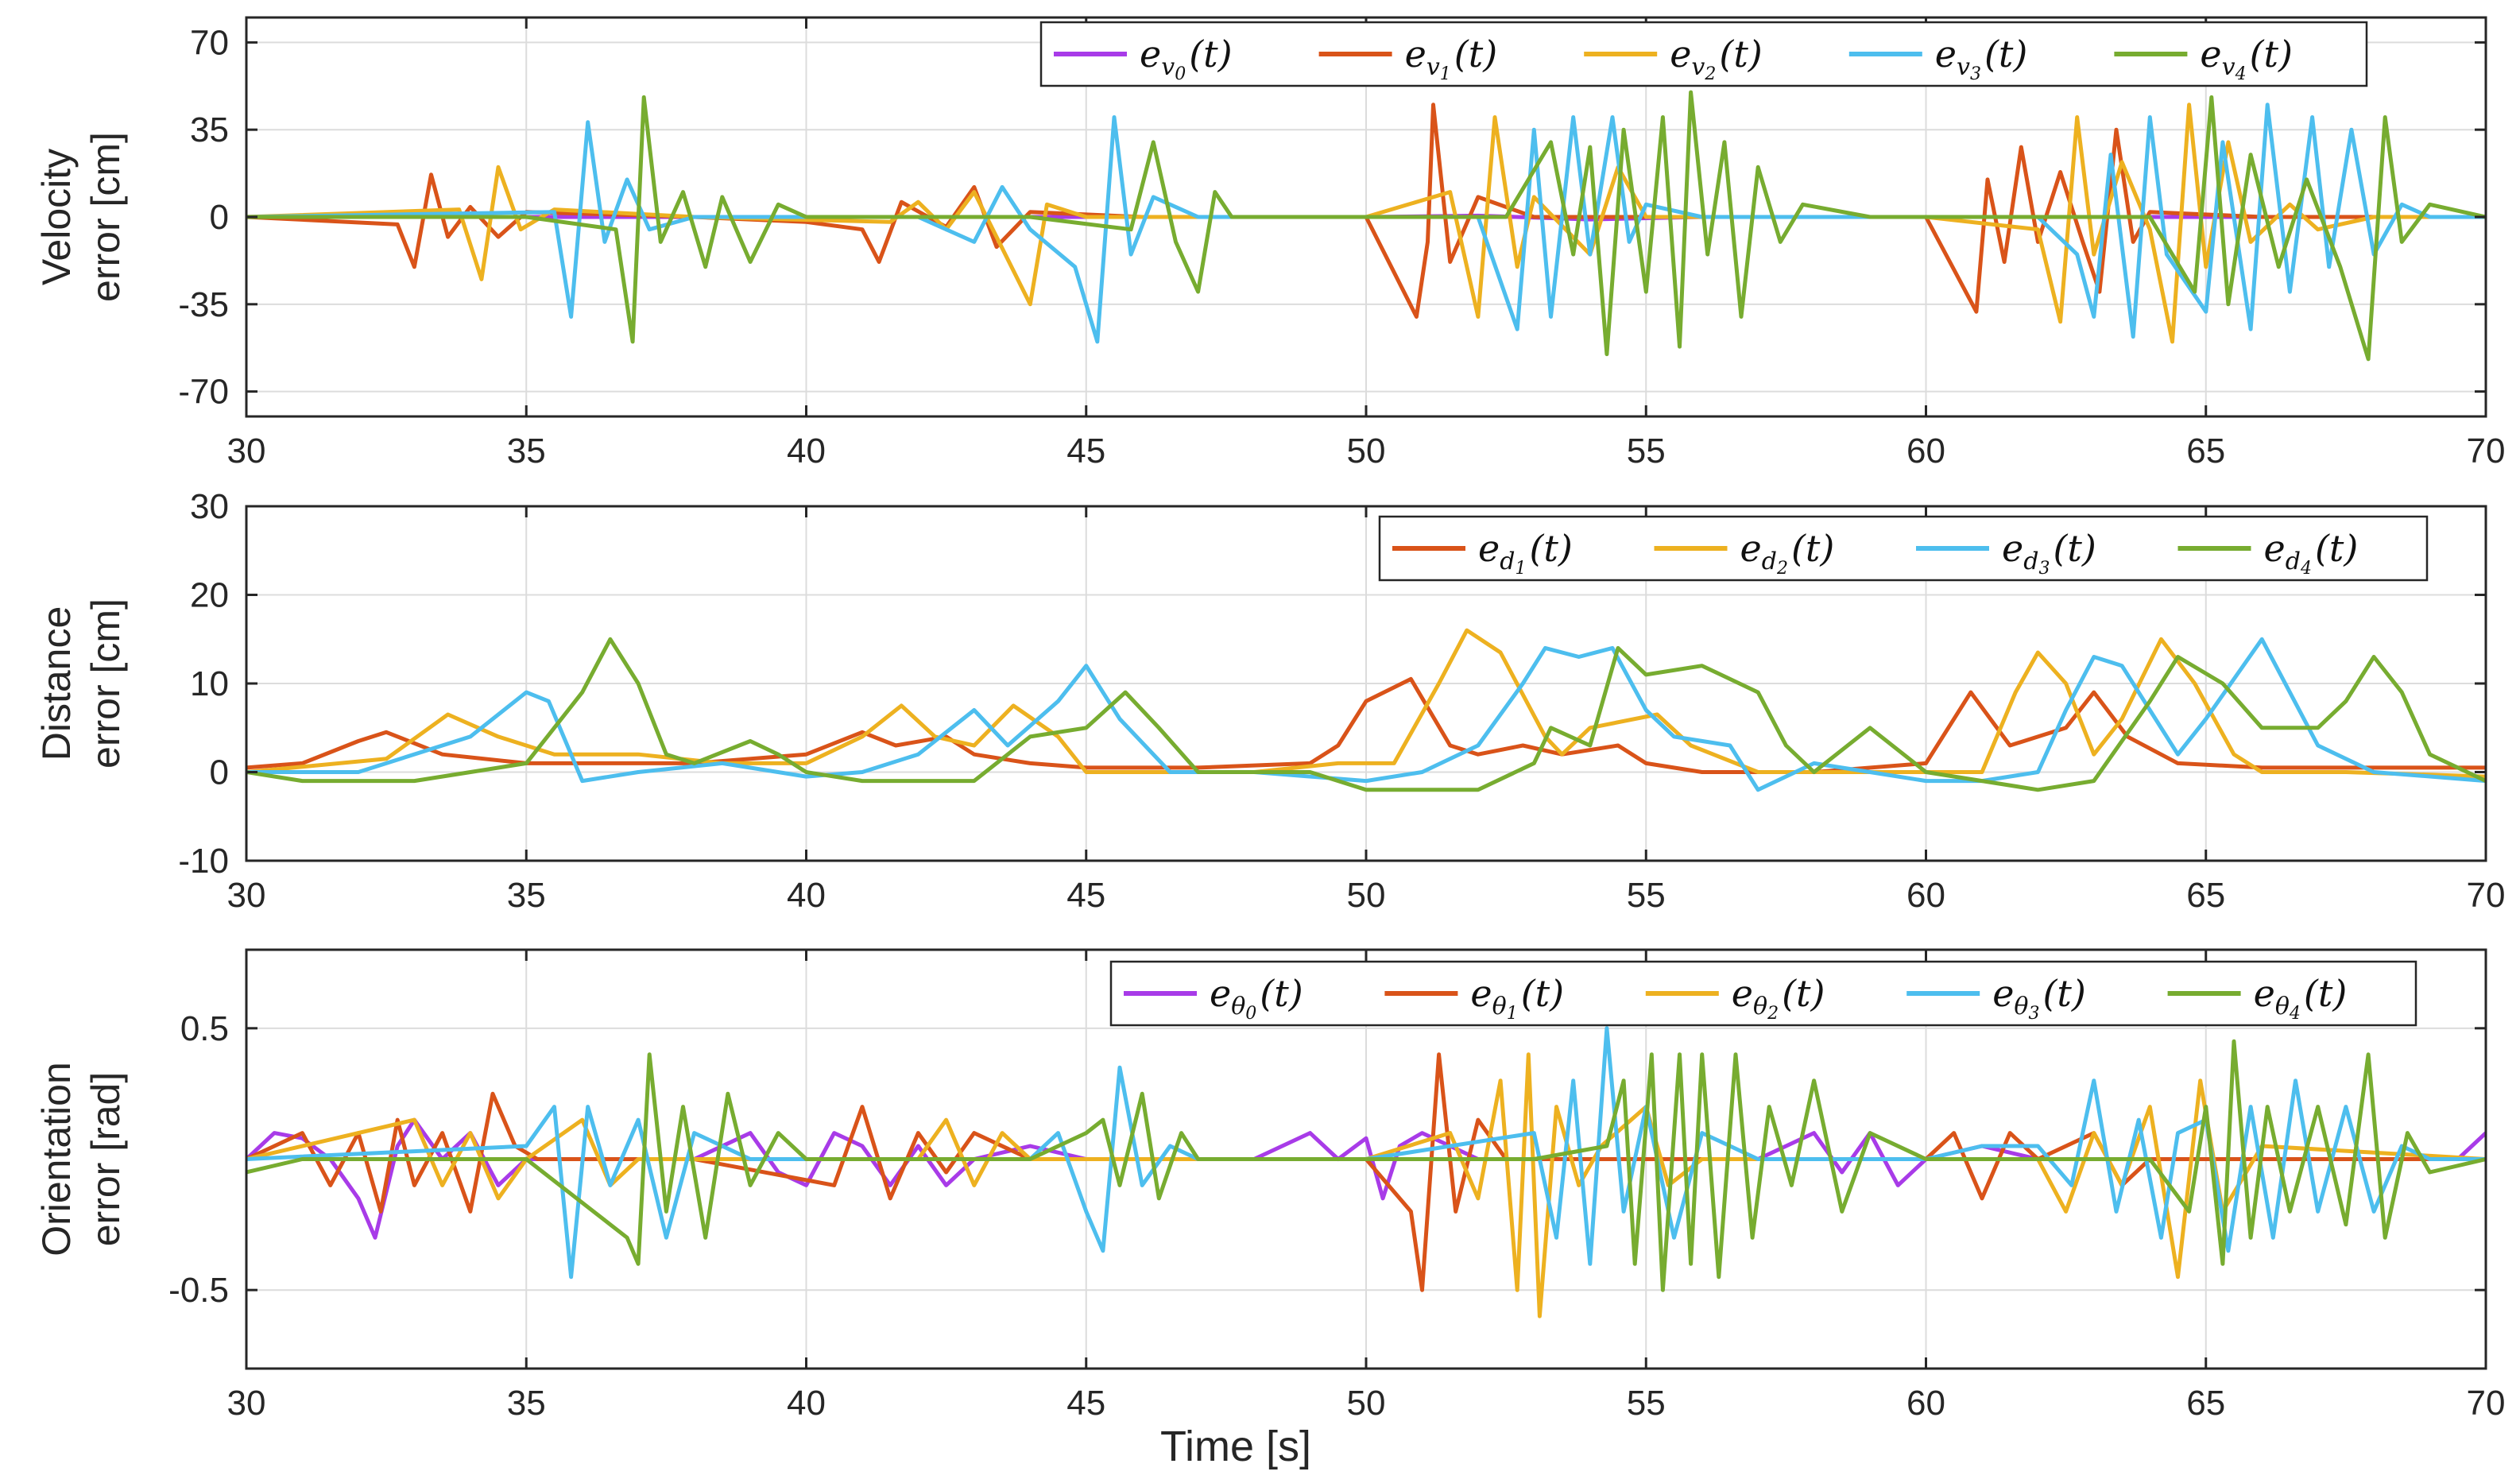 The image size is (2520, 1483). I want to click on legend: ed1(t) ed2(t) ed3(t) ed4(t), so click(1903, 548).